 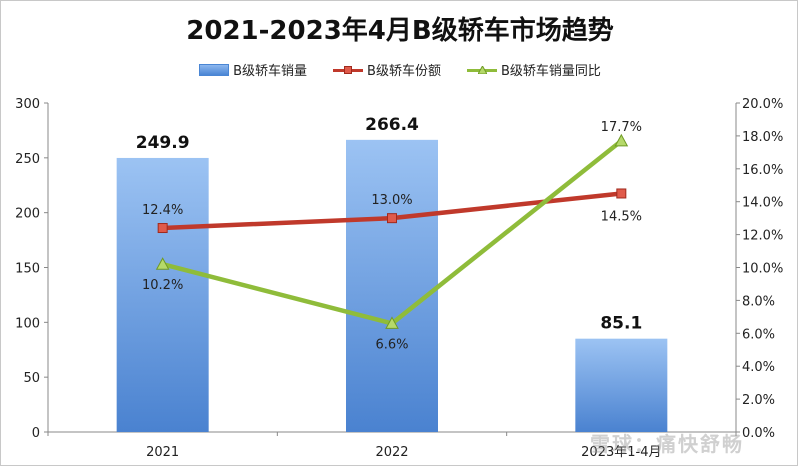 I want to click on bar-data-label: 266.4, so click(x=392, y=125).